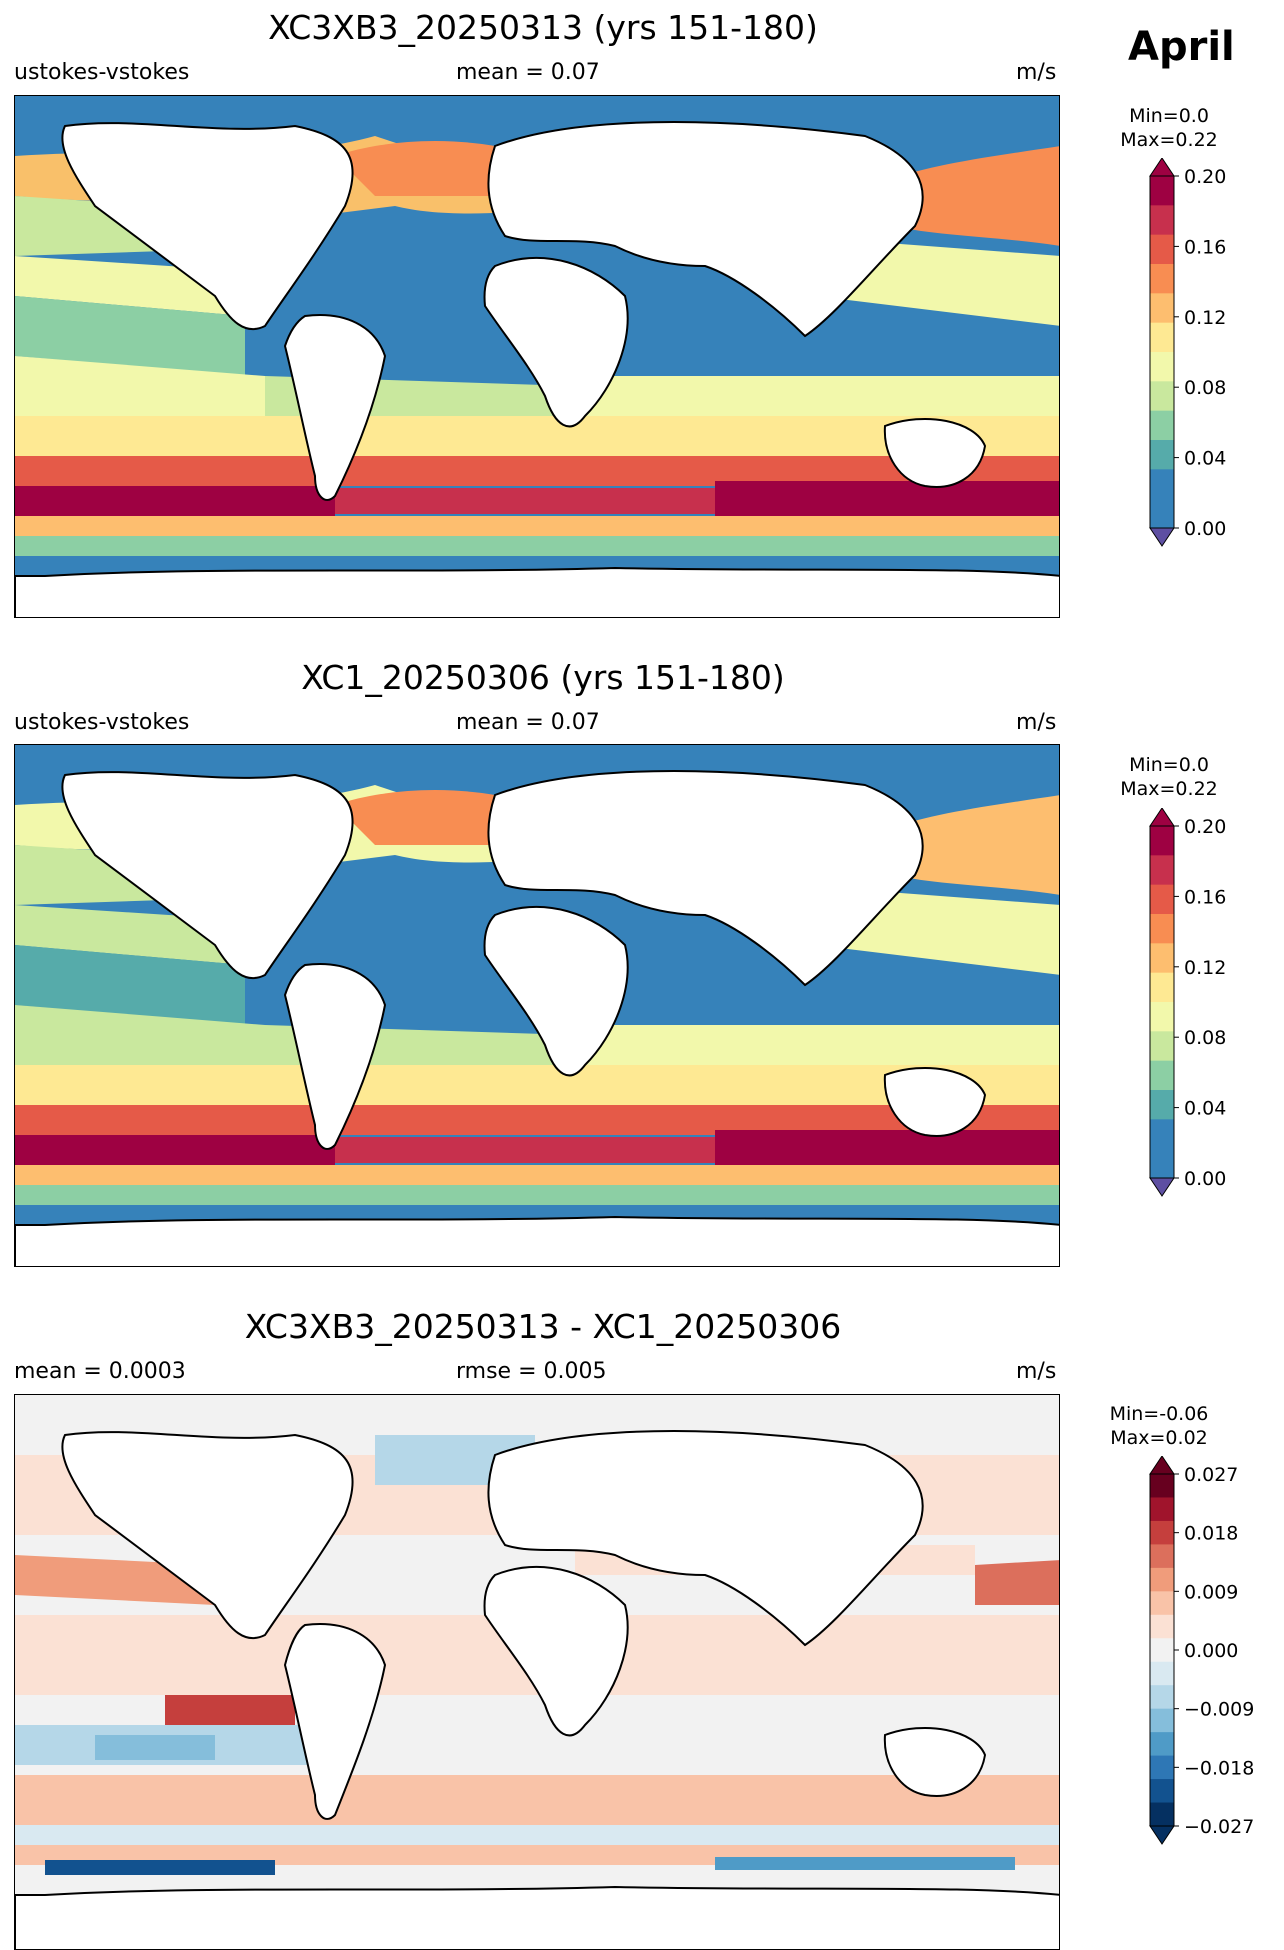  What do you see at coordinates (1219, 1710) in the screenshot?
I see `colorbar-tick-label: −0.009` at bounding box center [1219, 1710].